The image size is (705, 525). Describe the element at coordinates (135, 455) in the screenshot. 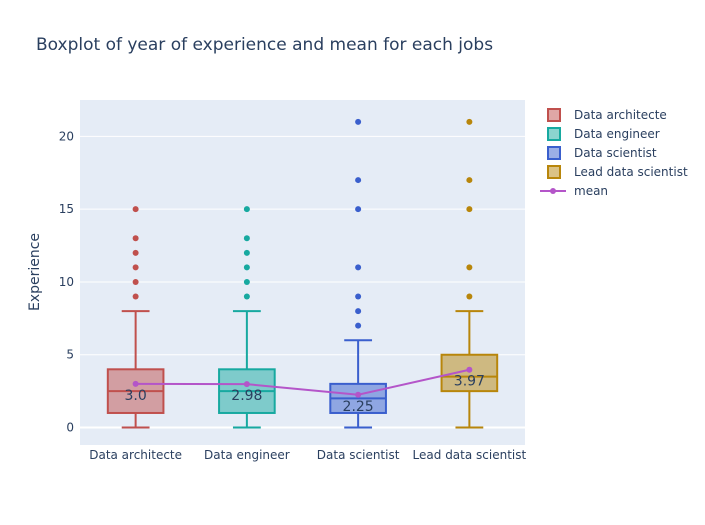

I see `x-tick-label: Data architecte` at that location.